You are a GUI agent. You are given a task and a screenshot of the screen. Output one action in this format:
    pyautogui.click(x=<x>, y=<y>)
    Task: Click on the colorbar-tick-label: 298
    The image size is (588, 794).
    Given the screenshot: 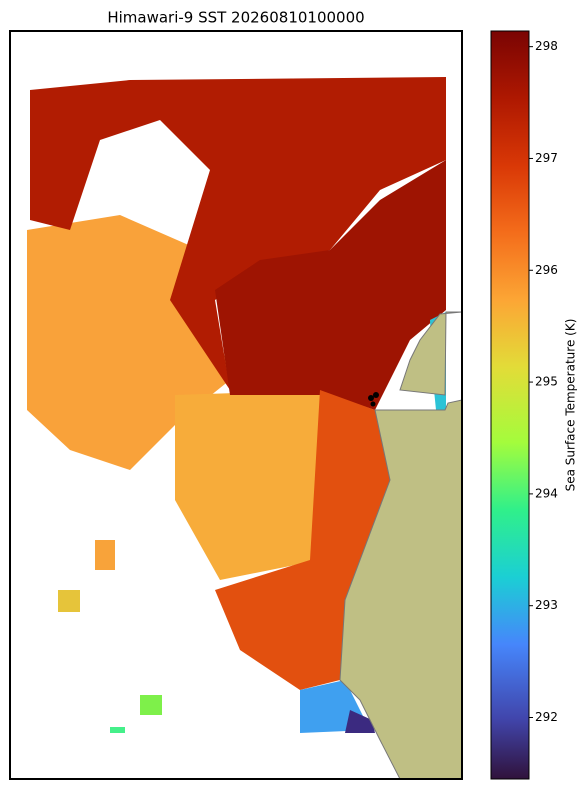 What is the action you would take?
    pyautogui.click(x=546, y=46)
    